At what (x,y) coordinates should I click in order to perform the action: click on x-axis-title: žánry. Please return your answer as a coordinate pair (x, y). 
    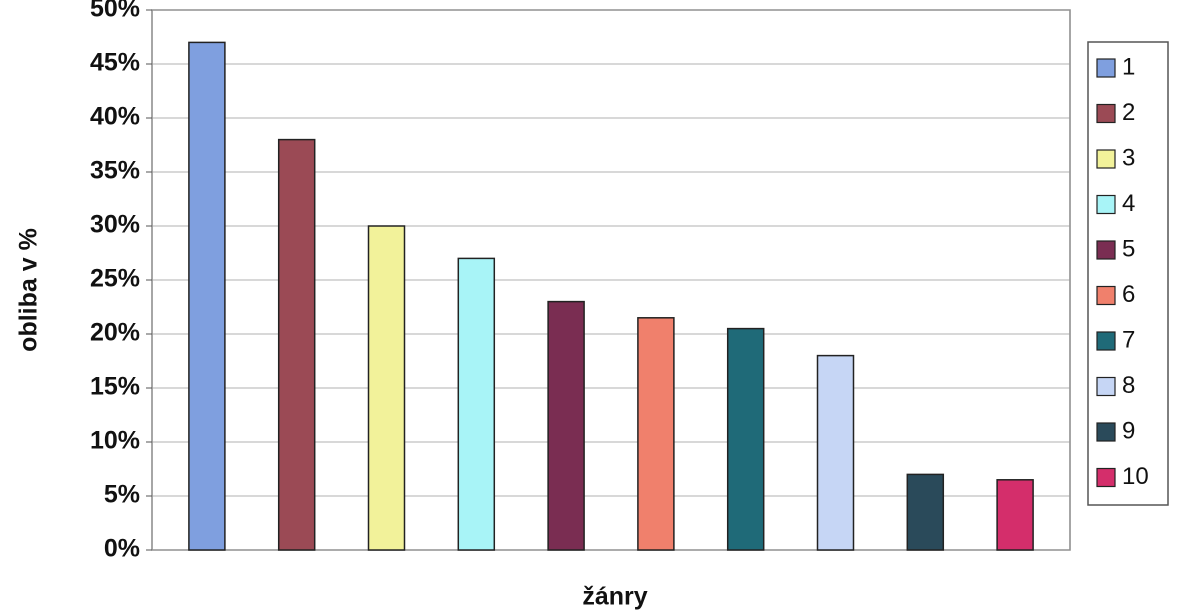
    Looking at the image, I should click on (614, 597).